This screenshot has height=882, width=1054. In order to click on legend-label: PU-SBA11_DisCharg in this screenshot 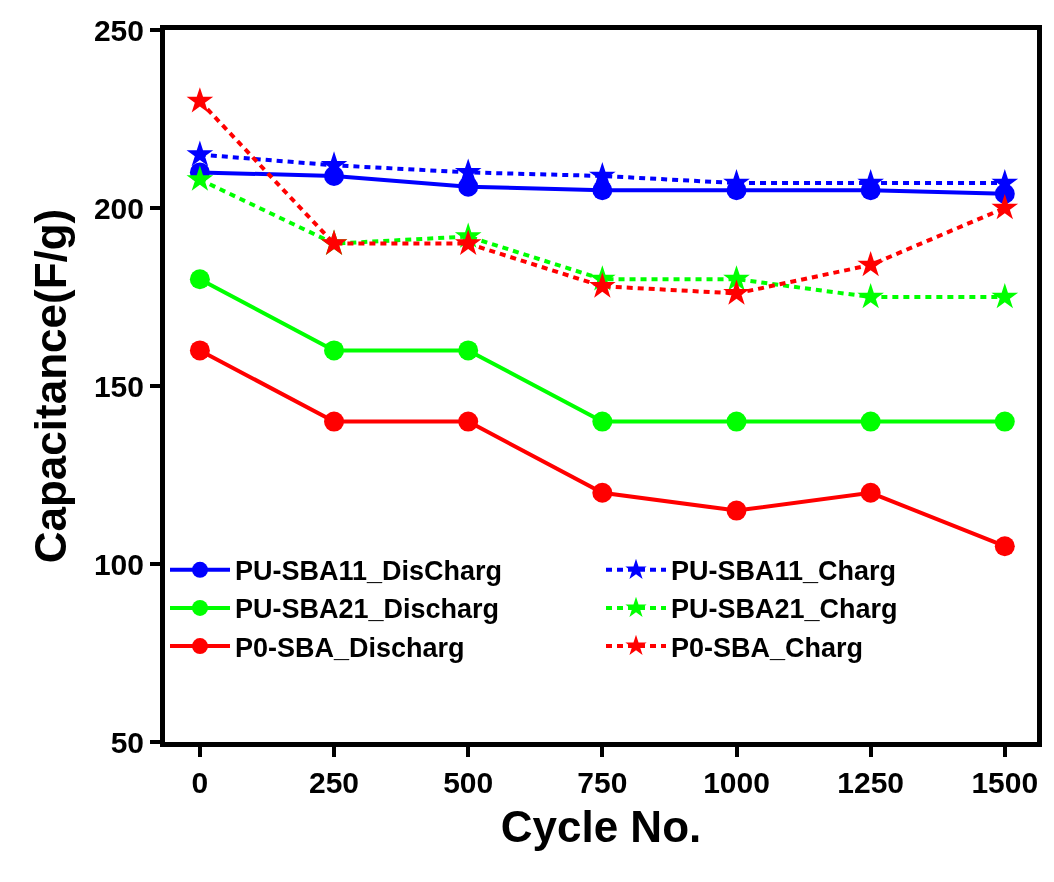, I will do `click(369, 571)`.